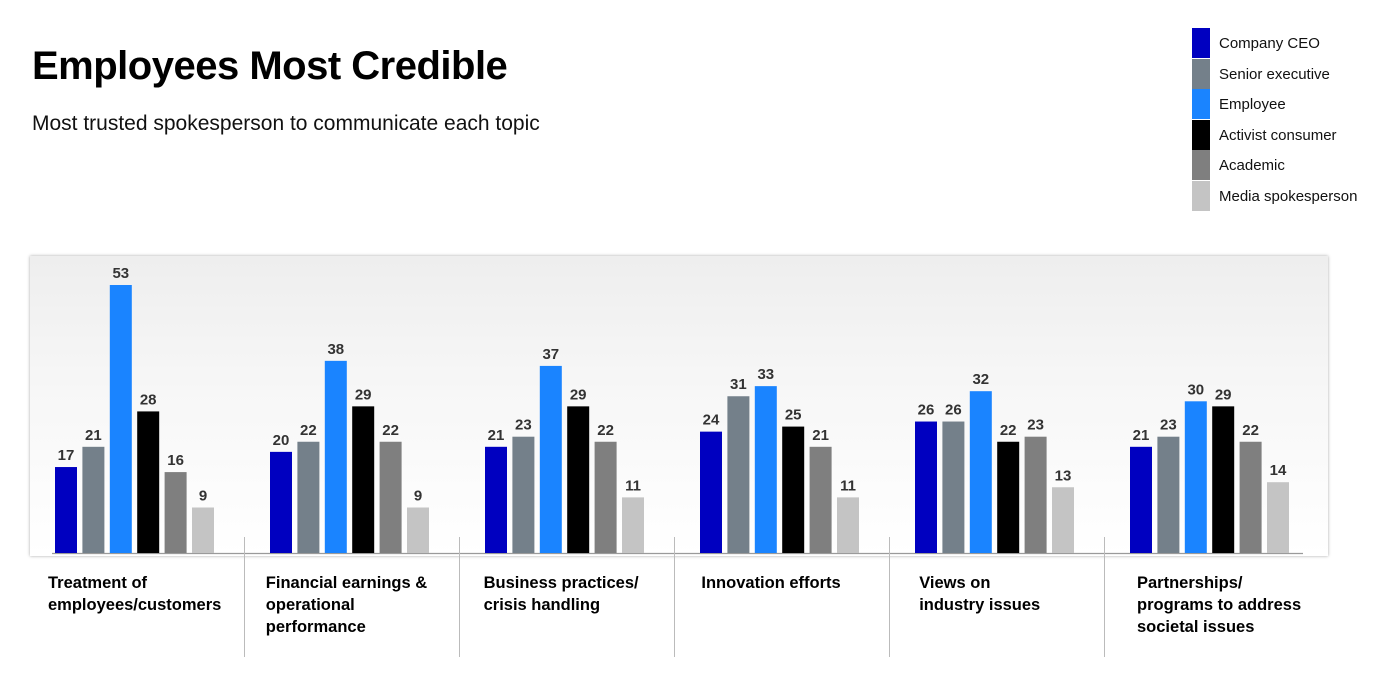  I want to click on data-label-senior-executive: 22, so click(308, 430).